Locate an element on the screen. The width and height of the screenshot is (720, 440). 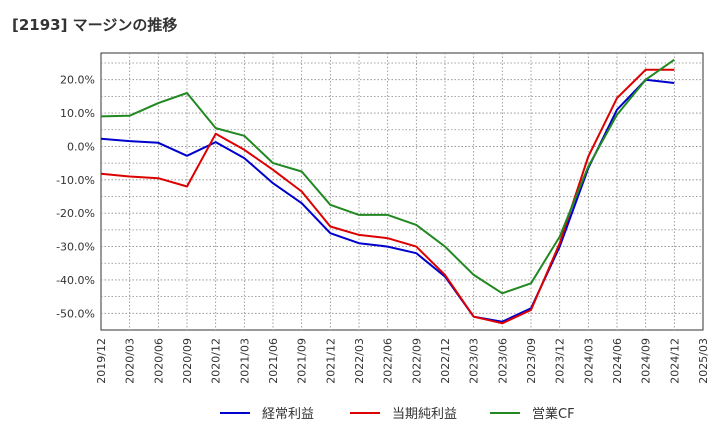
y-tick-label: -20.0% is located at coordinates (75, 213).